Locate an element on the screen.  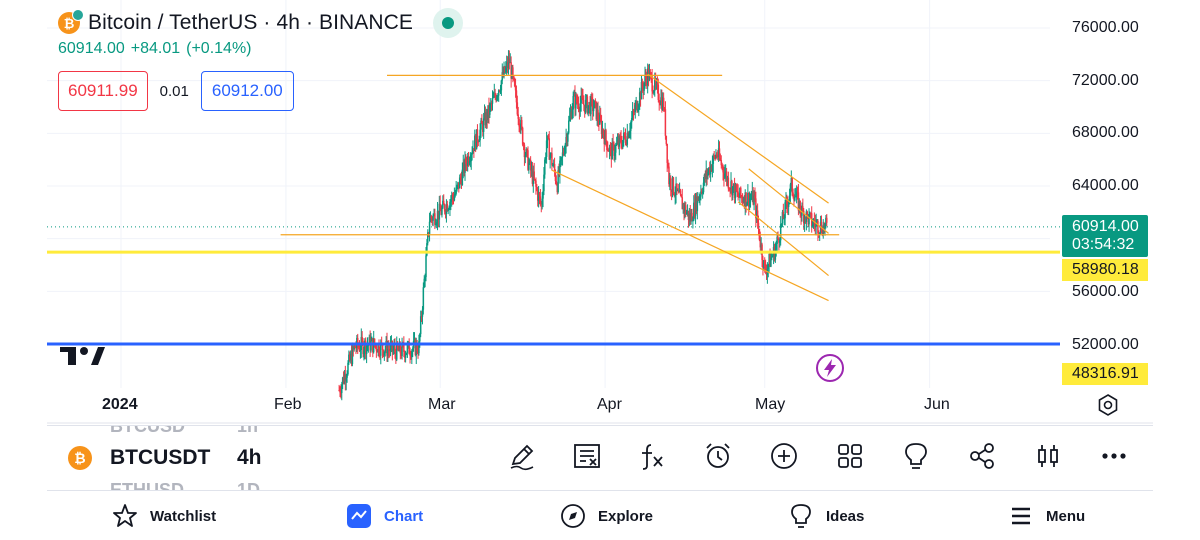
nav-menu: Menu is located at coordinates (1046, 516).